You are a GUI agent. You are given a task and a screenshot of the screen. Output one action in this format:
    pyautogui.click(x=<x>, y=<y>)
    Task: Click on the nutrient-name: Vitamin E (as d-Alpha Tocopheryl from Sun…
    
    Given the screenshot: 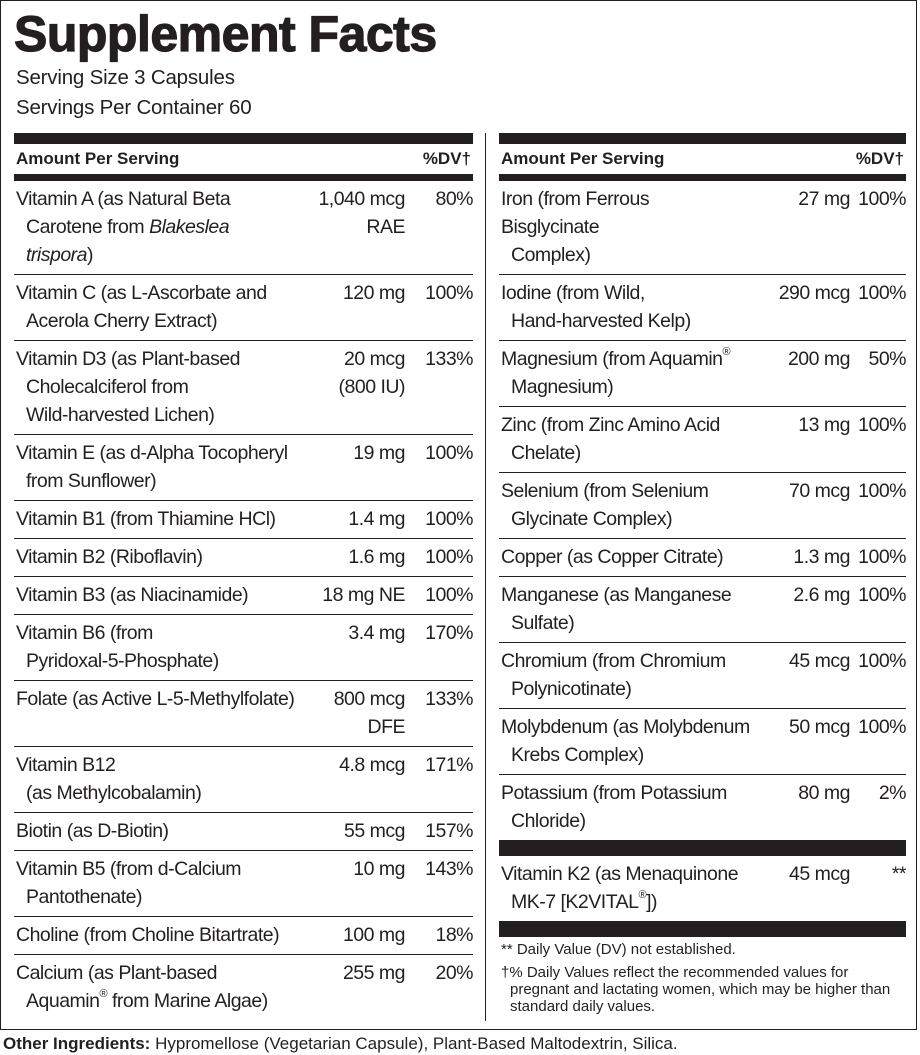 What is the action you would take?
    pyautogui.click(x=152, y=467)
    